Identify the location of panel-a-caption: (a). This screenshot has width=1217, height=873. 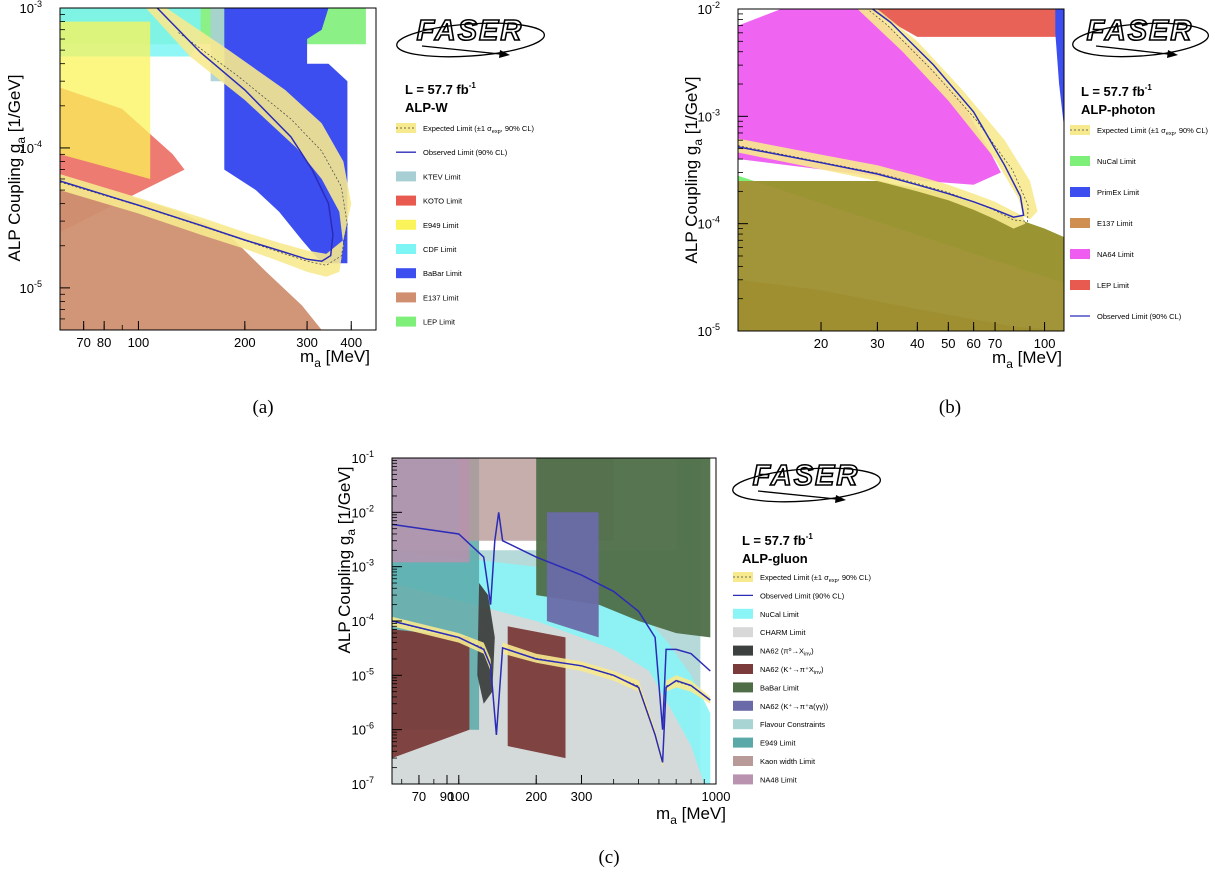
(262, 407).